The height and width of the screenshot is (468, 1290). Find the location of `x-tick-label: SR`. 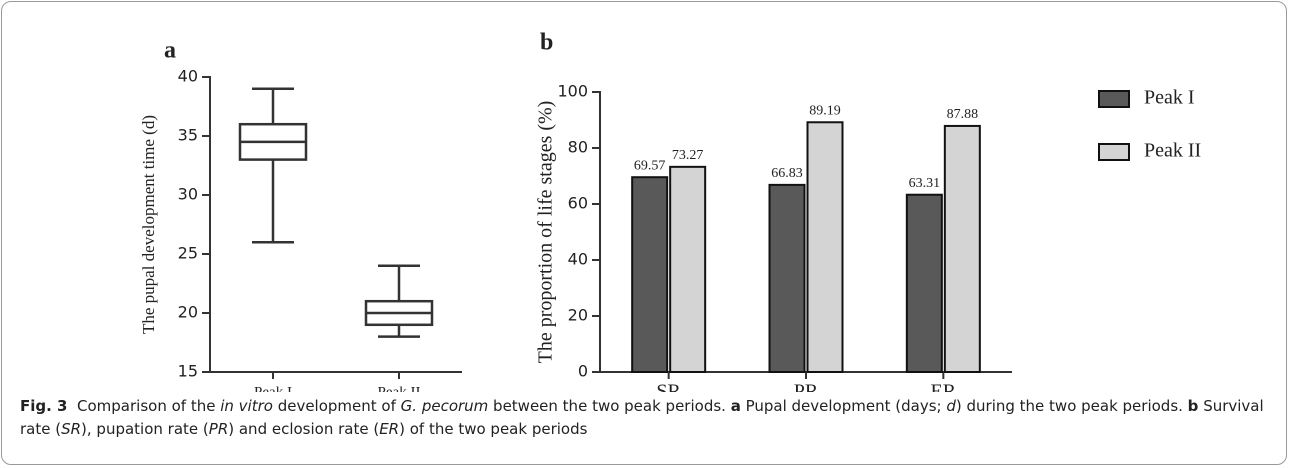

x-tick-label: SR is located at coordinates (668, 386).